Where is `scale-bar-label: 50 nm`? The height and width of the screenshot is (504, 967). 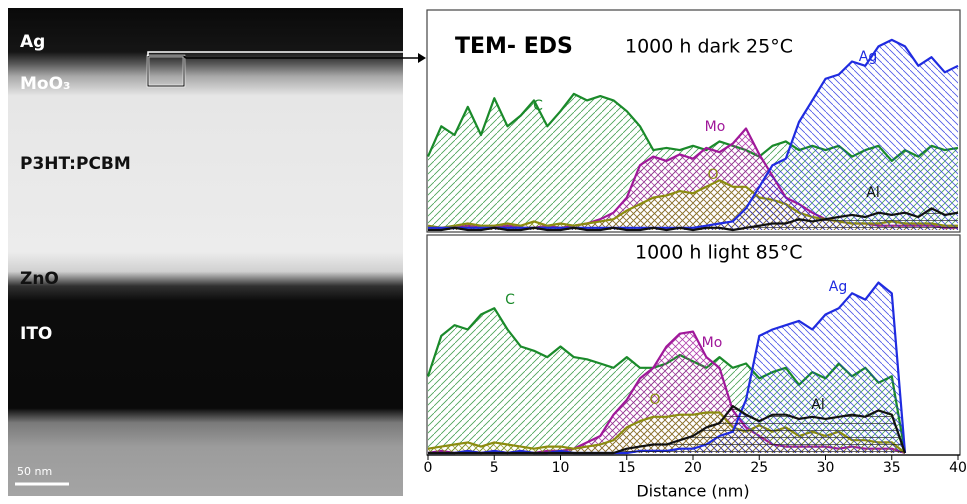
scale-bar-label: 50 nm is located at coordinates (34, 471).